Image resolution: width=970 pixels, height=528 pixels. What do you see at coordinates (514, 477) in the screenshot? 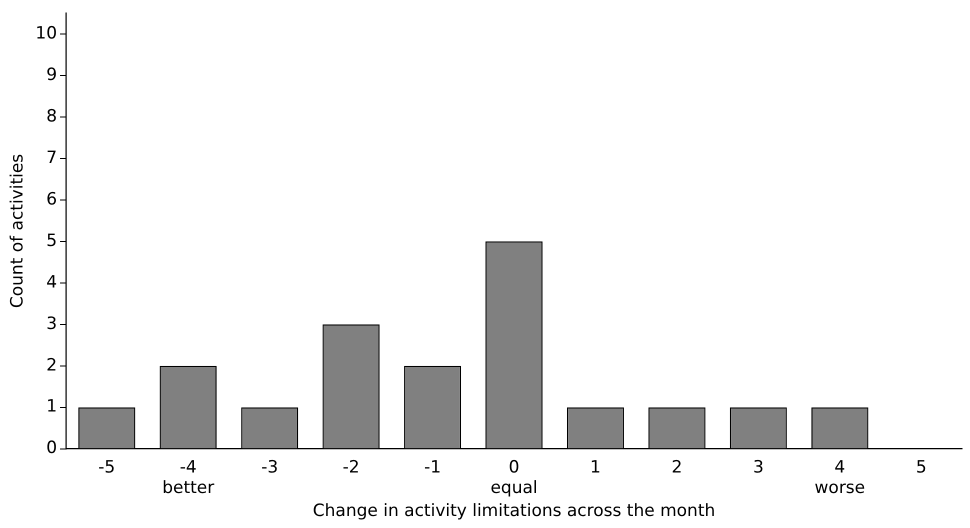
I see `x-tick-label: 0 equal` at bounding box center [514, 477].